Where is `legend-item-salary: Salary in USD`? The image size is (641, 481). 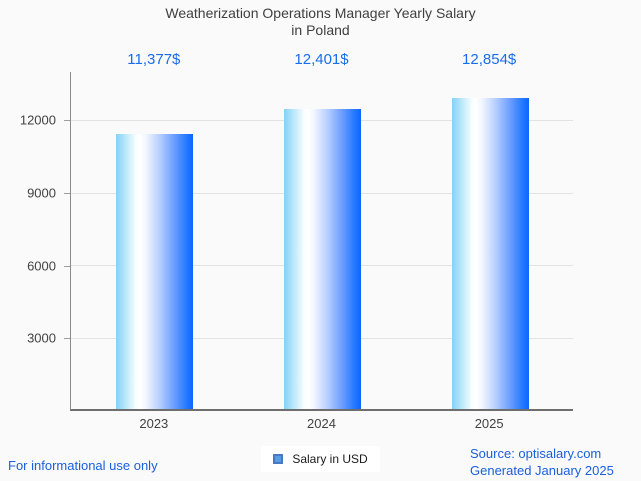 legend-item-salary: Salary in USD is located at coordinates (320, 459).